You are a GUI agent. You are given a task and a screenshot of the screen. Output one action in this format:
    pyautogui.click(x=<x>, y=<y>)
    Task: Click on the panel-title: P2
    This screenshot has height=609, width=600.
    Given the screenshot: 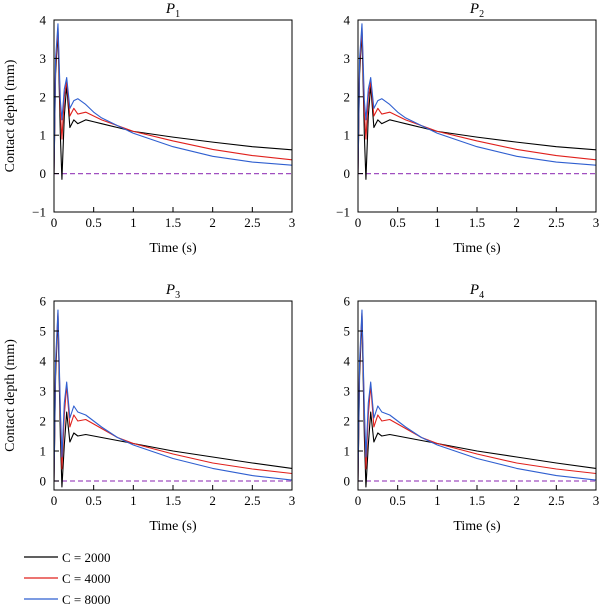 What is the action you would take?
    pyautogui.click(x=476, y=10)
    